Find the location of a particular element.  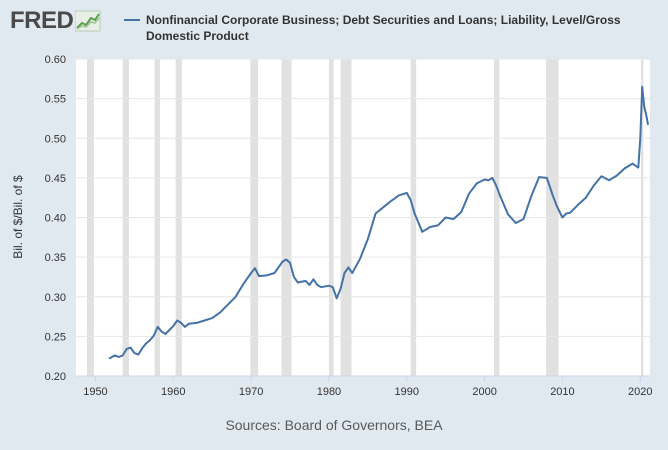

x-tick-label: 1970 is located at coordinates (251, 392).